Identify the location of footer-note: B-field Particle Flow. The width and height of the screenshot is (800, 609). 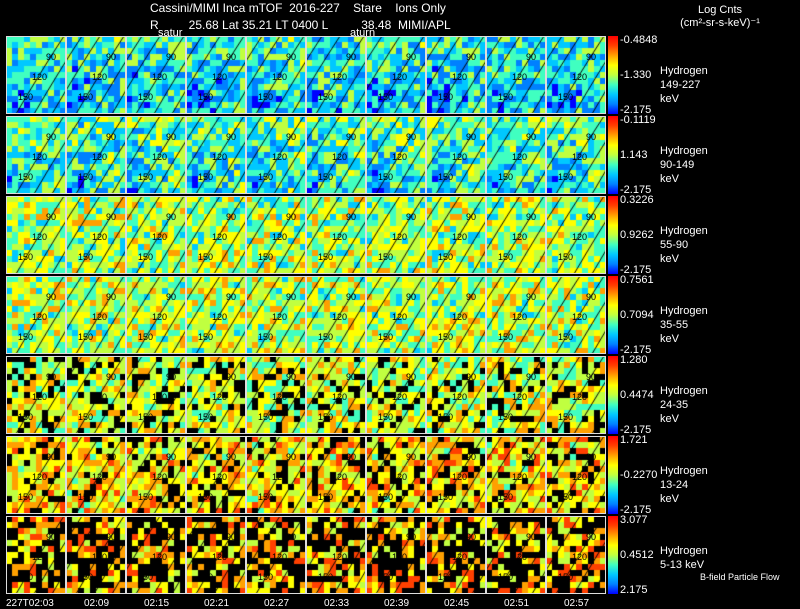
(740, 577).